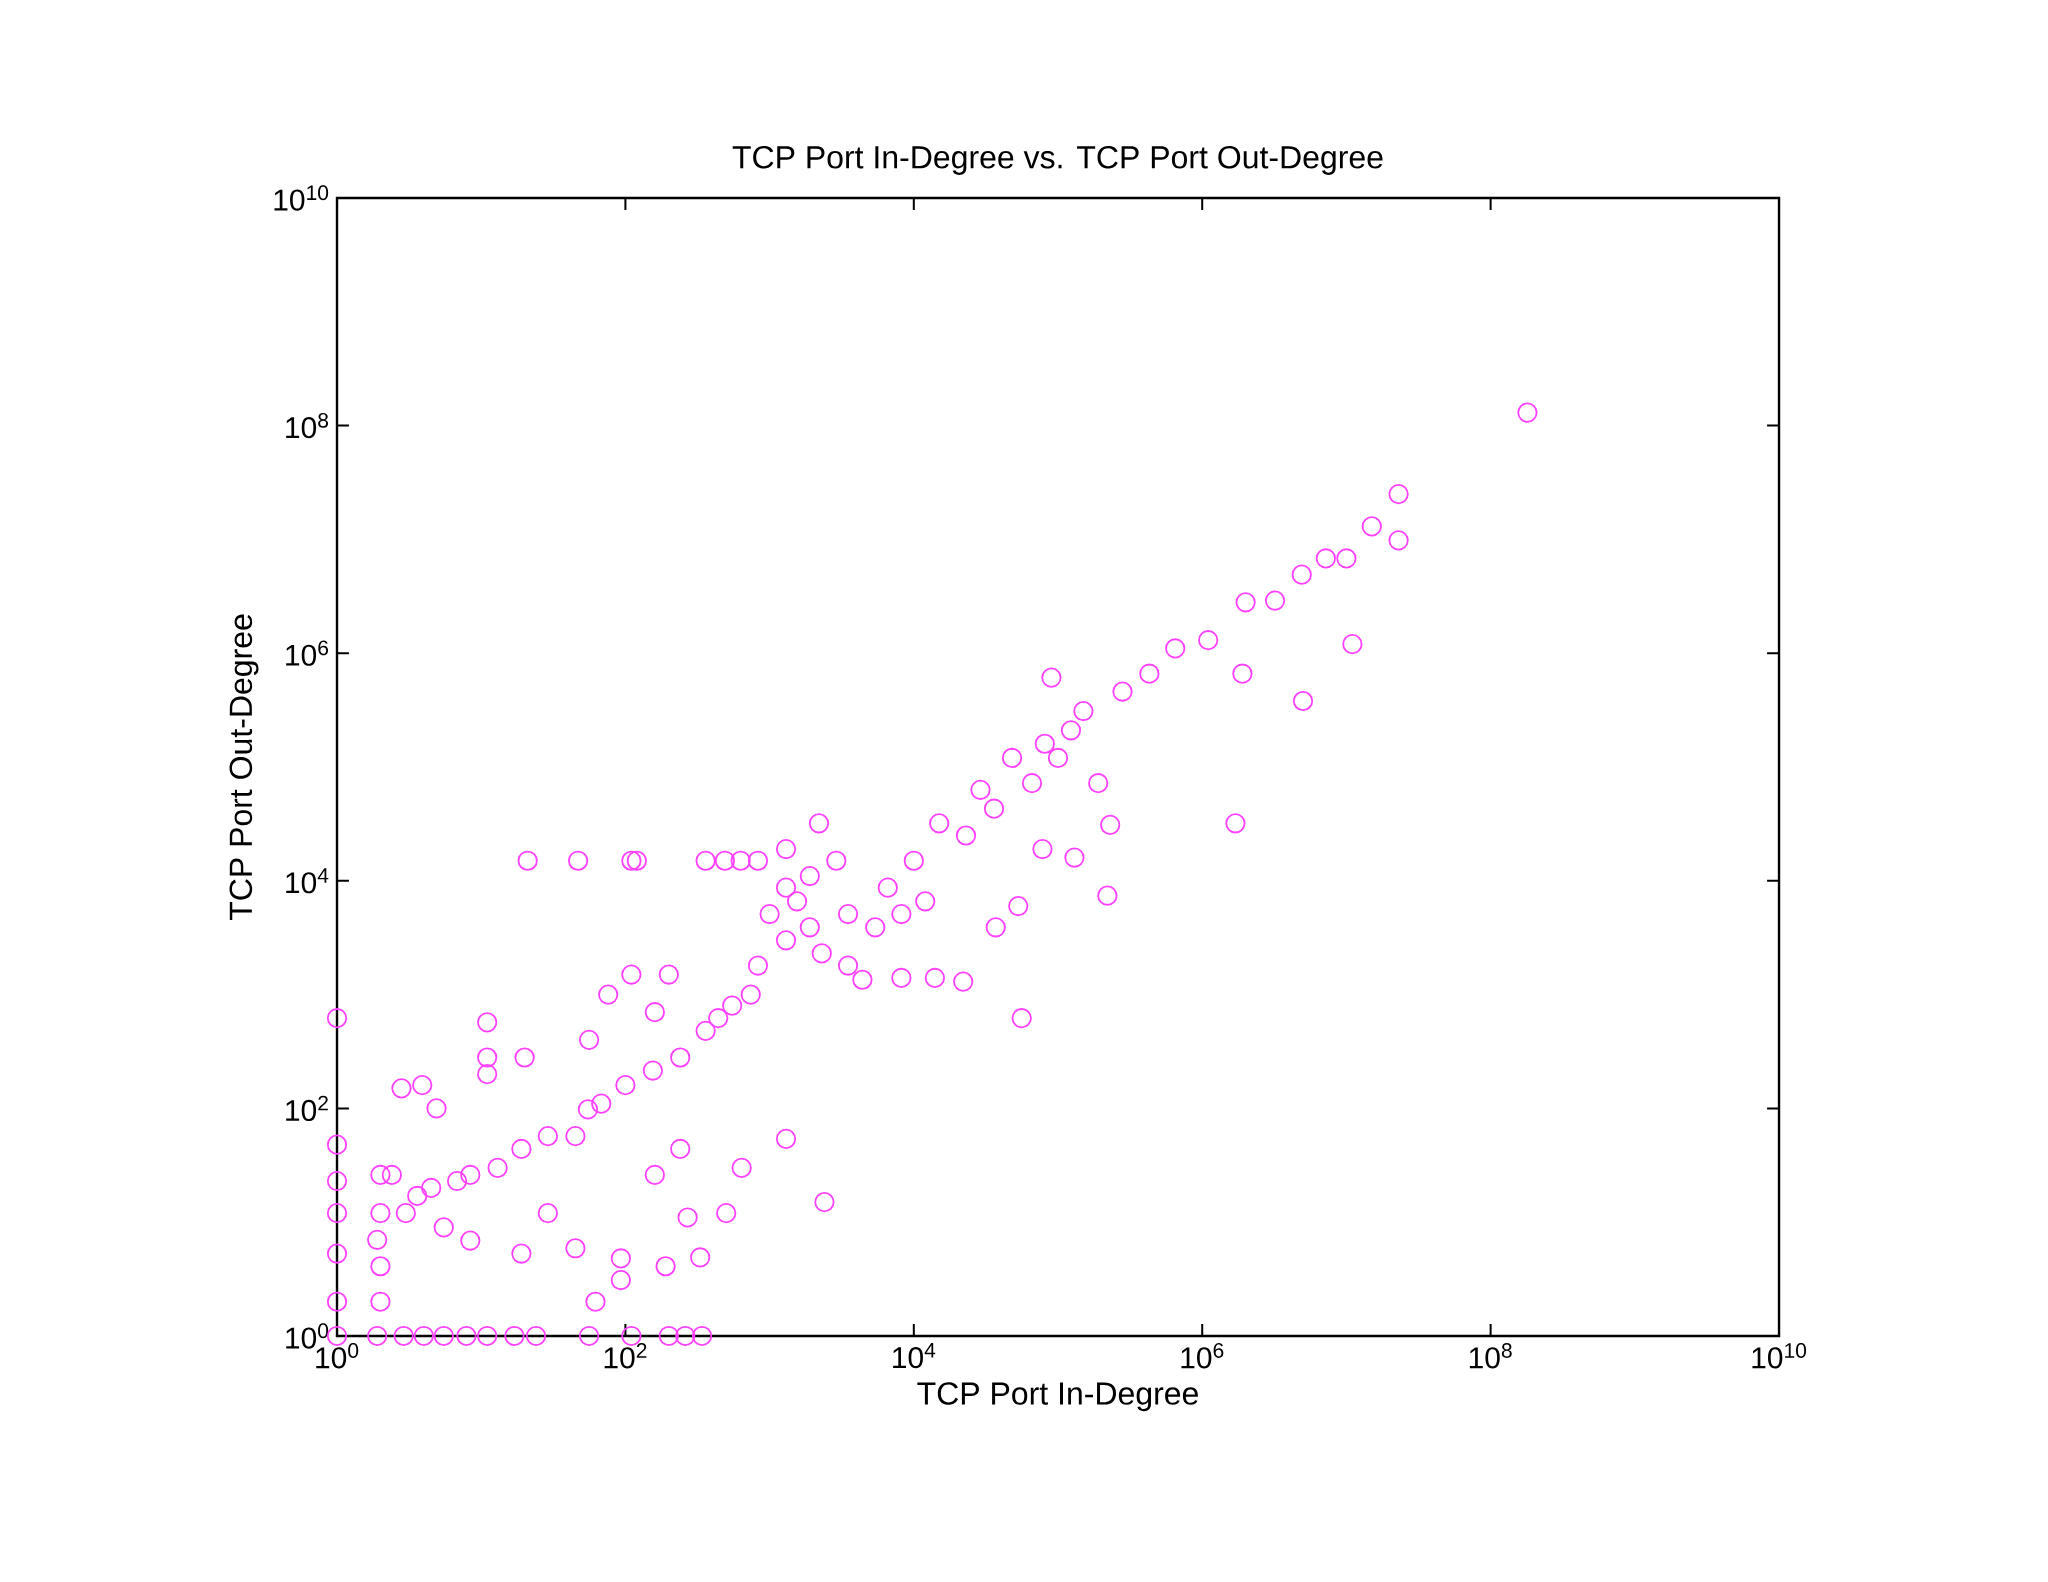  Describe the element at coordinates (307, 653) in the screenshot. I see `y-tick-label: 10$^{6}$` at that location.